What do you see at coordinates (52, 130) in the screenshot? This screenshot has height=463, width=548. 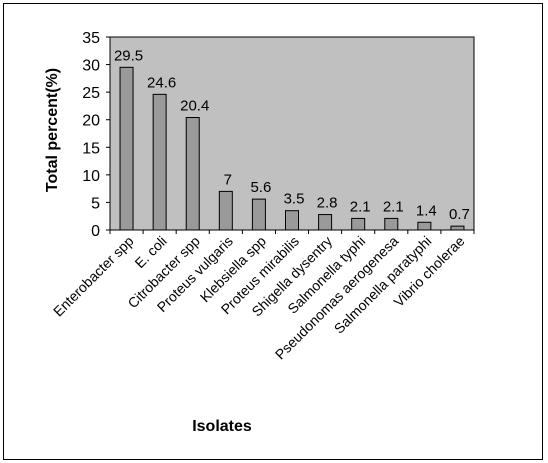 I see `y-axis-title: Total percent(%)` at bounding box center [52, 130].